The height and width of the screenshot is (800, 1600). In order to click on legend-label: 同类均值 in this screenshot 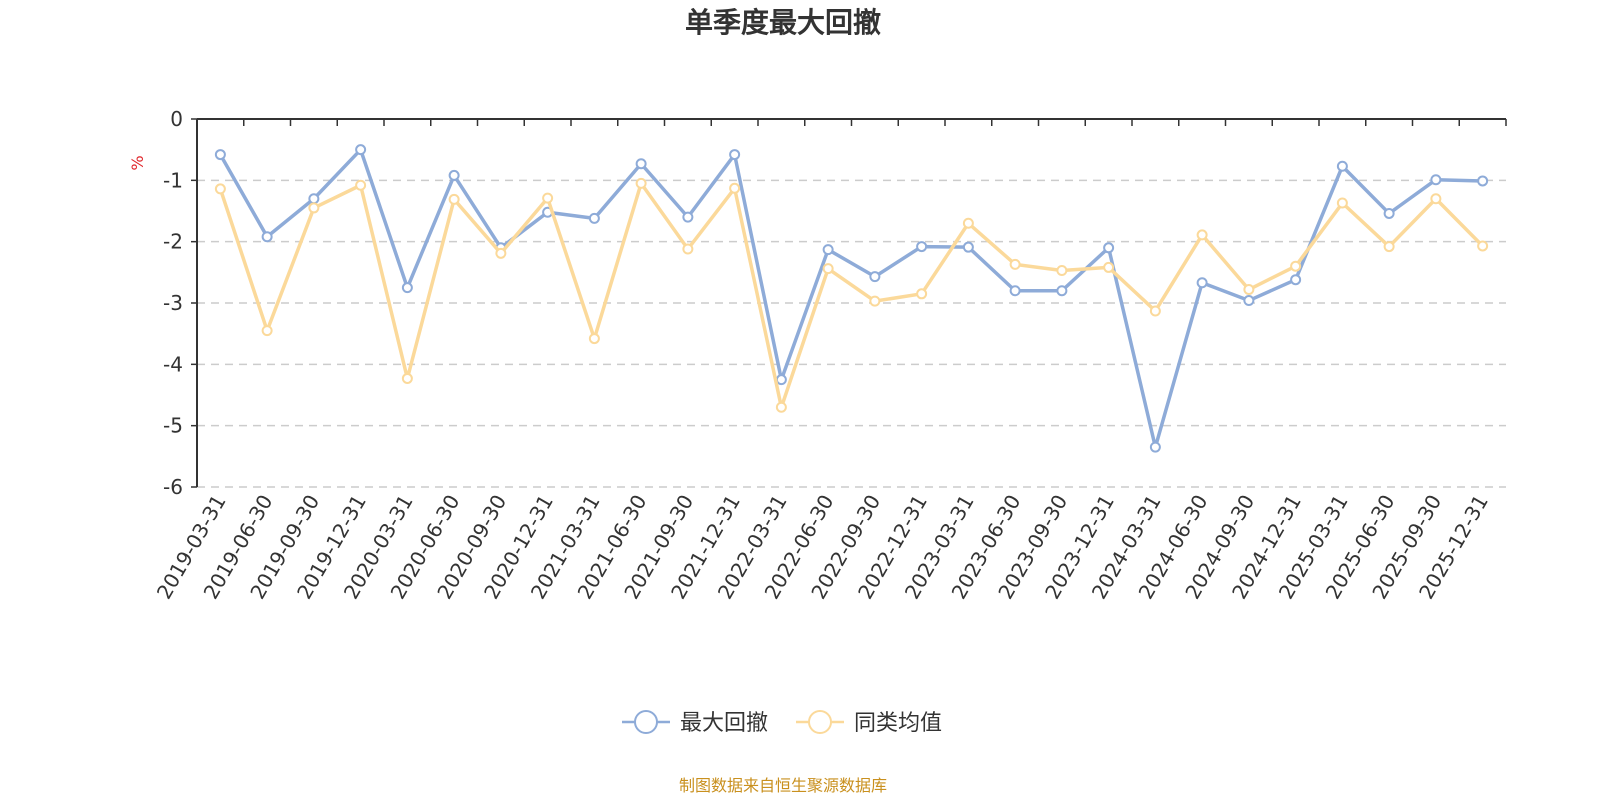, I will do `click(898, 723)`.